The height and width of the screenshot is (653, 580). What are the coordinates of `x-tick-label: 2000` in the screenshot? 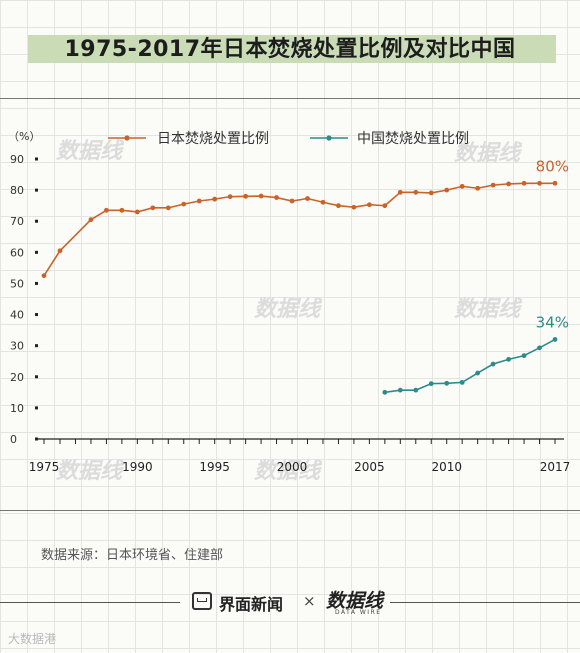 It's located at (292, 467).